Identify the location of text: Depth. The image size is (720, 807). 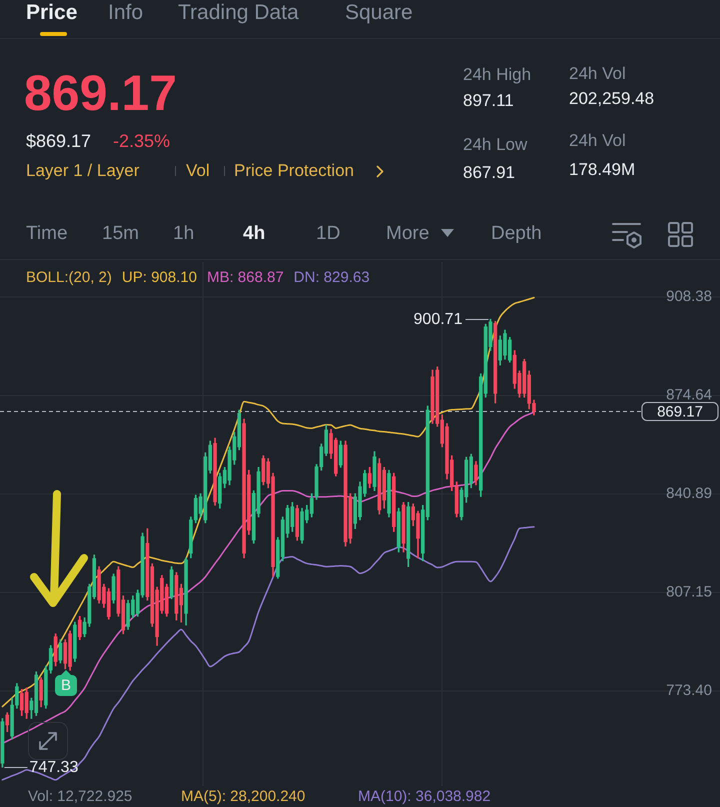
(516, 234).